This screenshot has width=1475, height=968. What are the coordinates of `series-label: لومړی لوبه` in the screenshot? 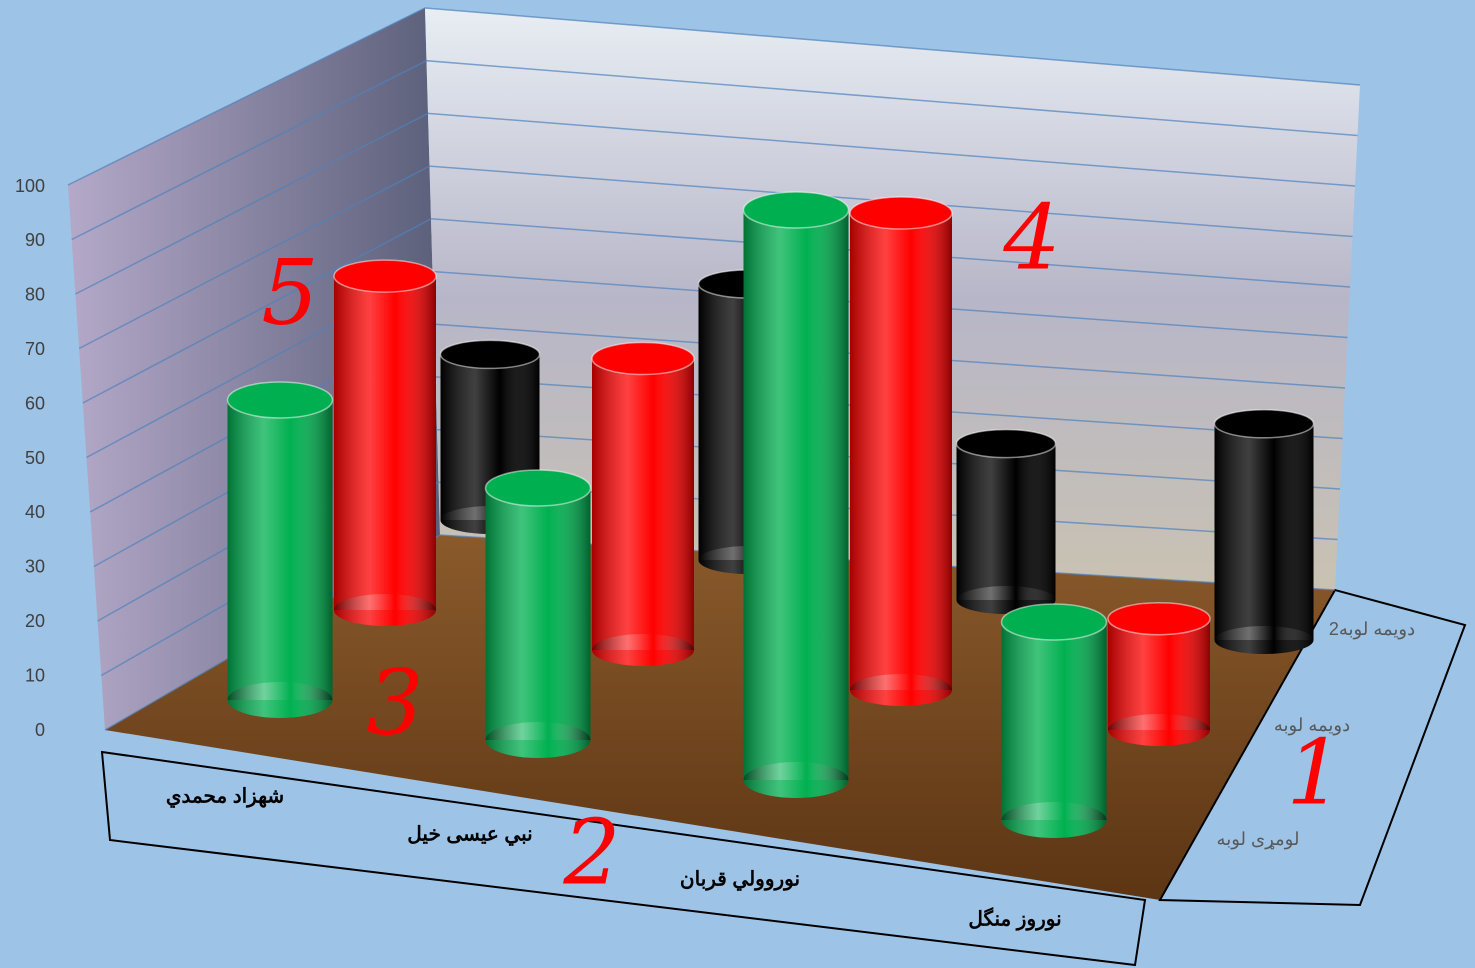 It's located at (1258, 839).